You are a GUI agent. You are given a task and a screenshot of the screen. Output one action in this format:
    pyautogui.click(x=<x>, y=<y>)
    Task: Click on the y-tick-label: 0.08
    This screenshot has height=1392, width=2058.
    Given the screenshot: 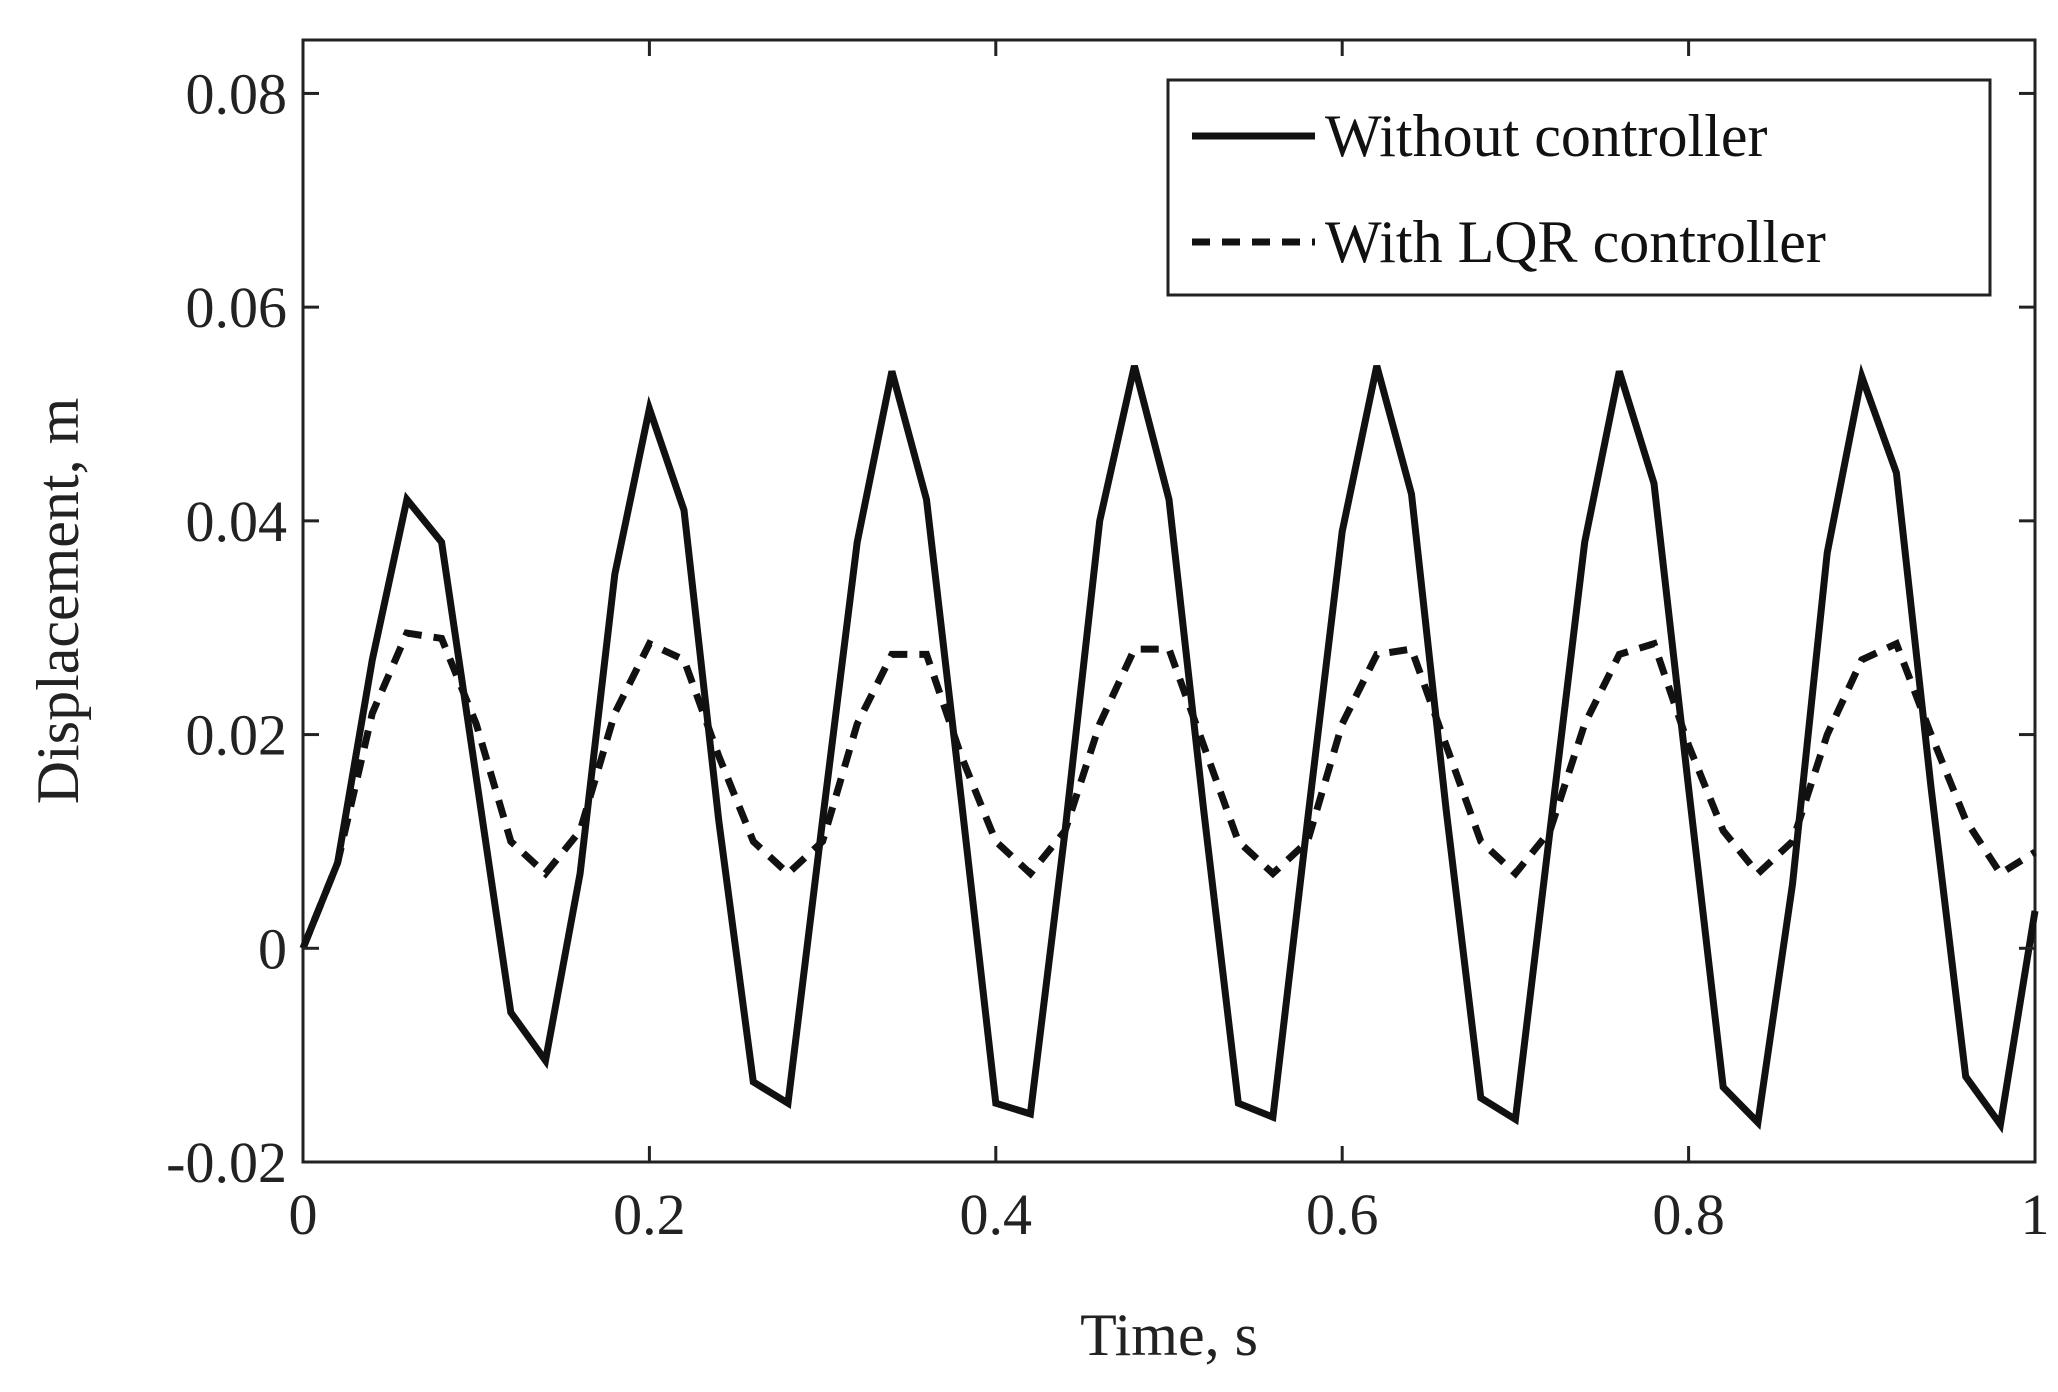 What is the action you would take?
    pyautogui.click(x=237, y=93)
    